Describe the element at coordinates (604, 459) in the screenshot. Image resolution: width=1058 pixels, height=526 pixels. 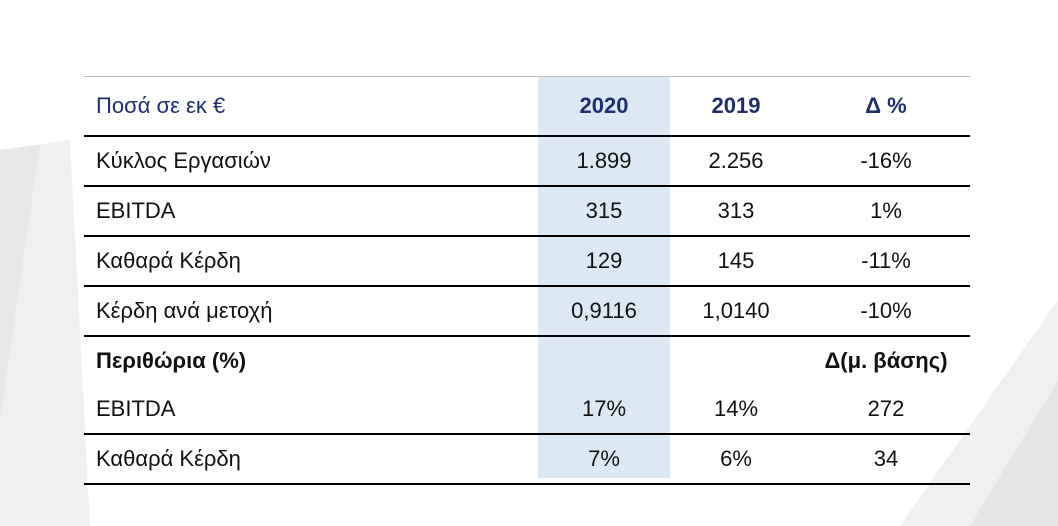
I see `value-2020: 7%` at that location.